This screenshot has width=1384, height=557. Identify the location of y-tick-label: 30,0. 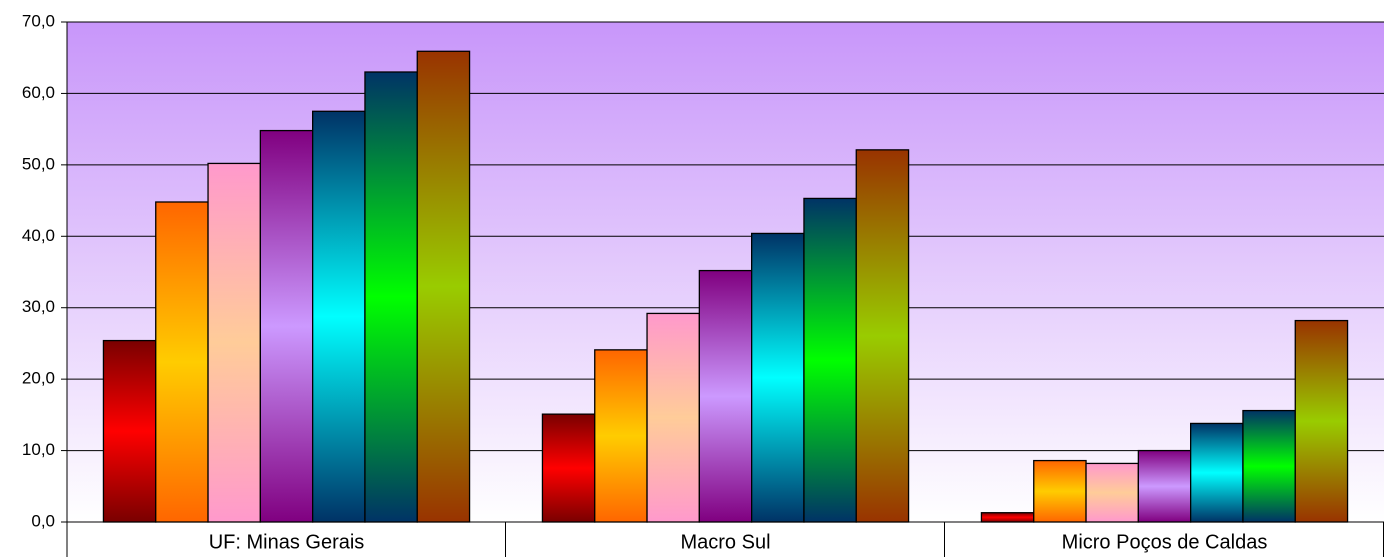
(38, 306).